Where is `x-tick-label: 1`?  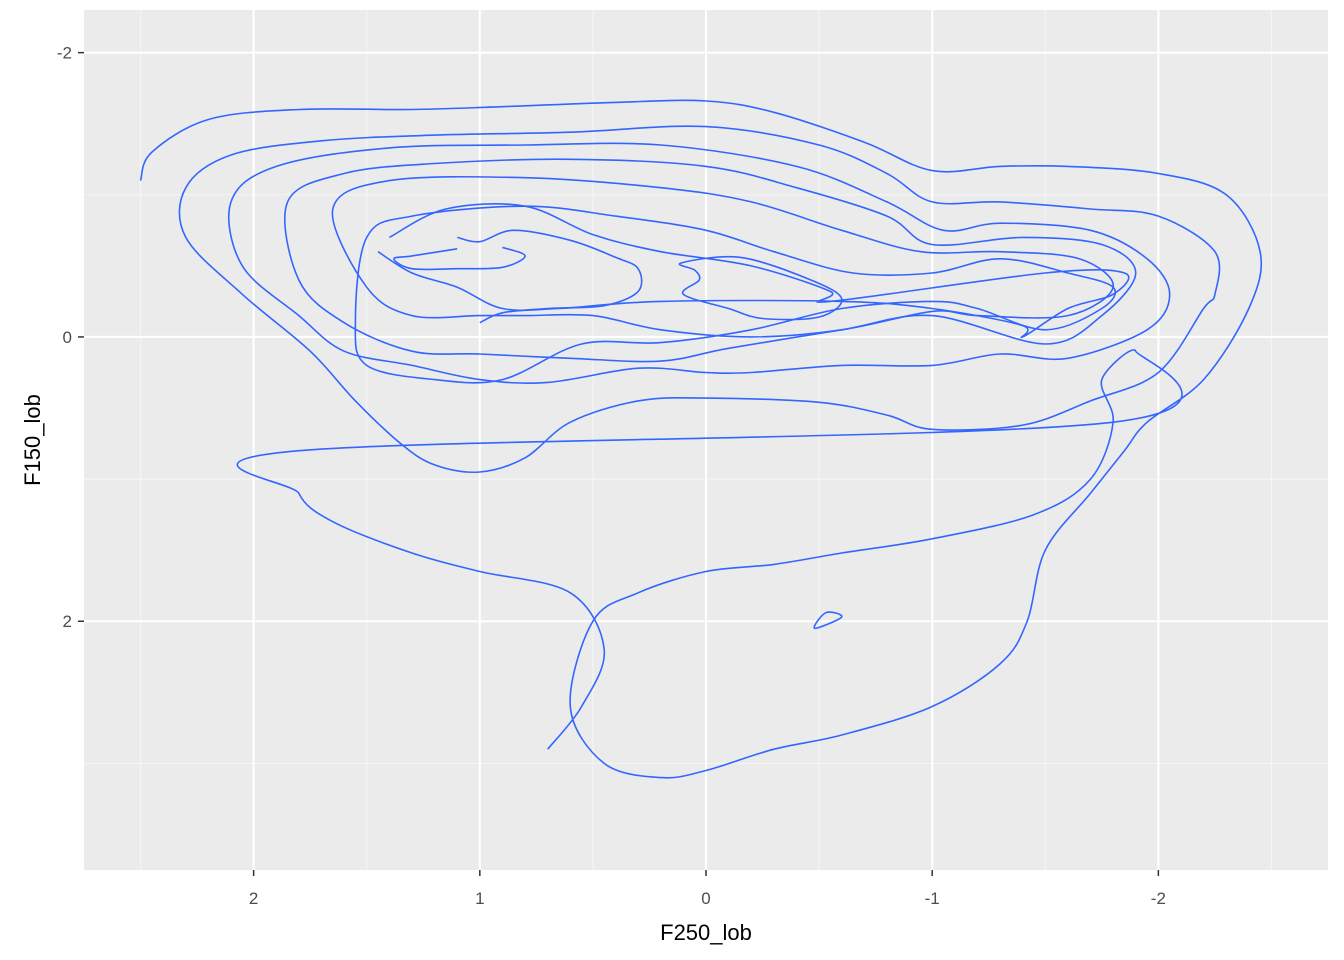
x-tick-label: 1 is located at coordinates (479, 898).